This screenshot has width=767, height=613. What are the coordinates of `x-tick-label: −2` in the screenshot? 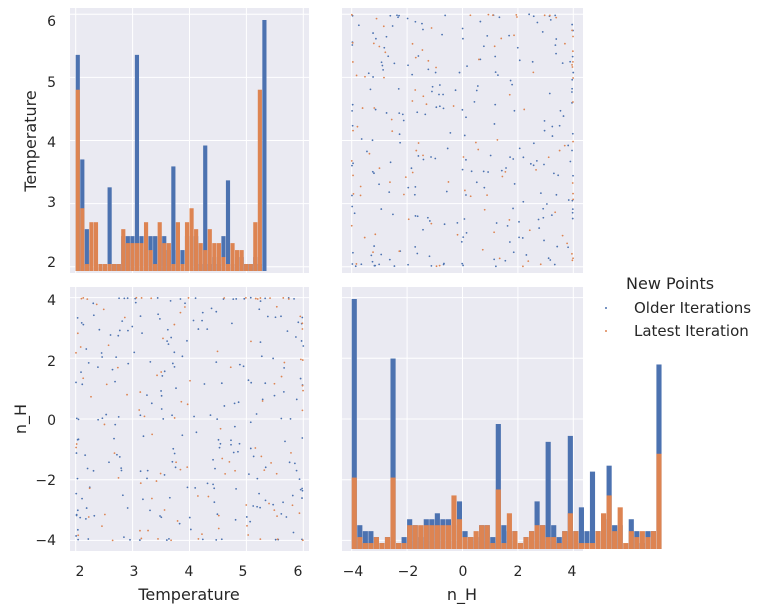 It's located at (408, 572).